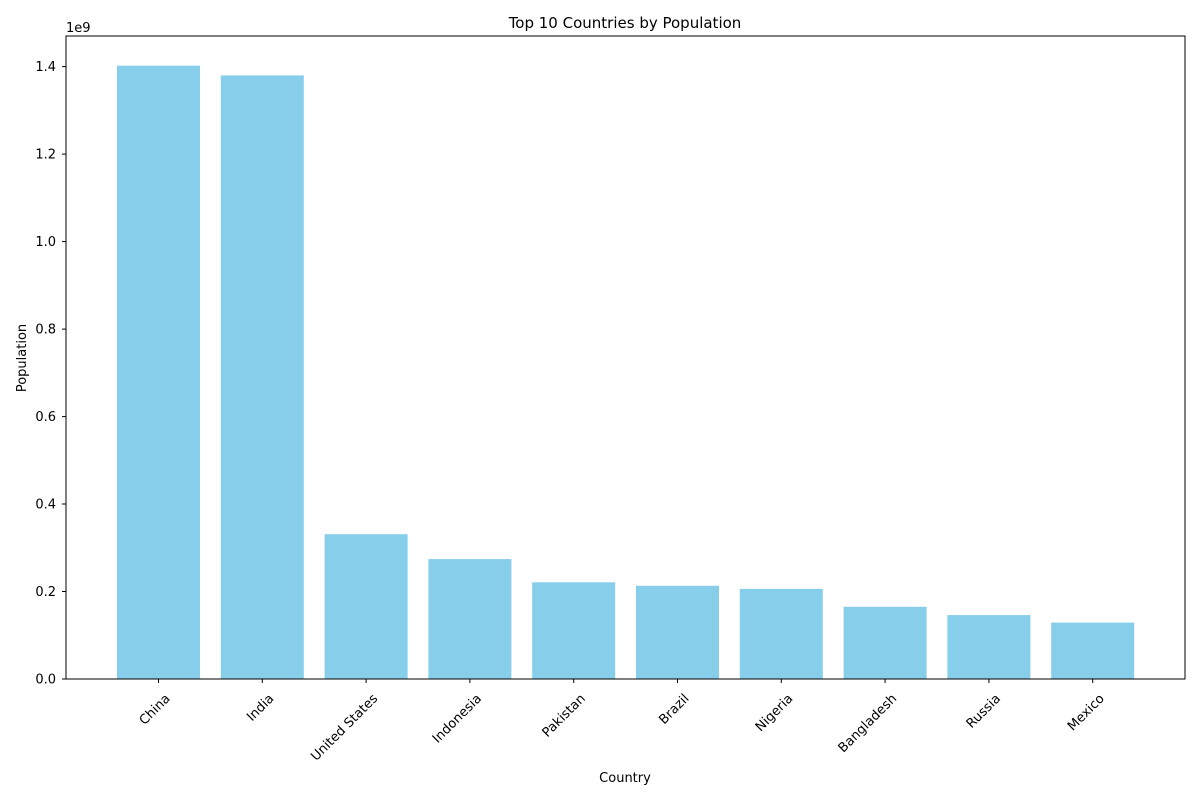  Describe the element at coordinates (677, 632) in the screenshot. I see `bar-brazil` at that location.